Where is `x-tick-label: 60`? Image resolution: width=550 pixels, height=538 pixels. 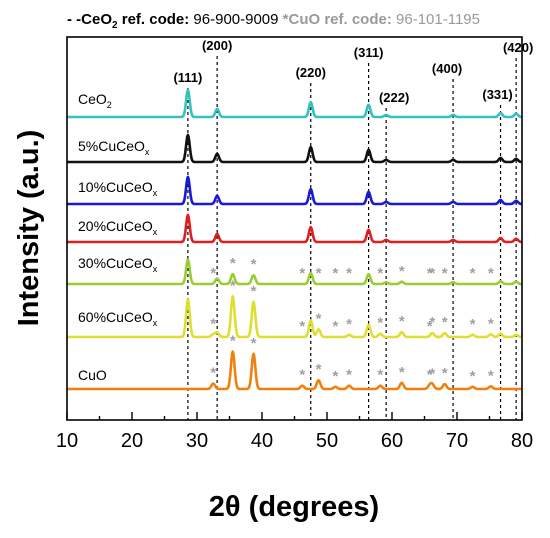
x-tick-label: 60 is located at coordinates (392, 441).